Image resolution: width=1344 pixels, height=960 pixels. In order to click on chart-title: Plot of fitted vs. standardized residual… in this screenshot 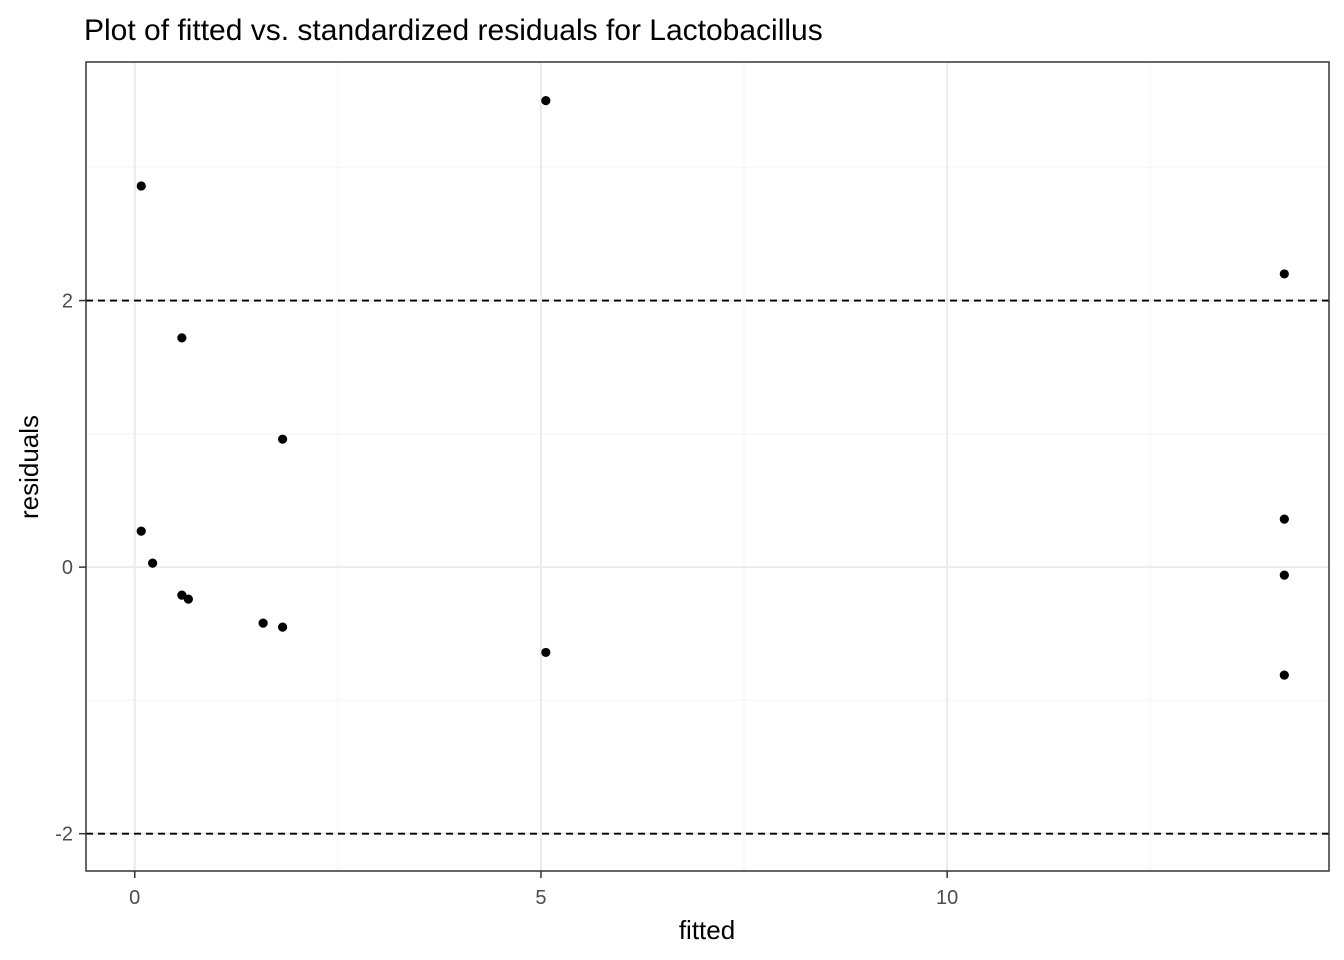, I will do `click(453, 30)`.